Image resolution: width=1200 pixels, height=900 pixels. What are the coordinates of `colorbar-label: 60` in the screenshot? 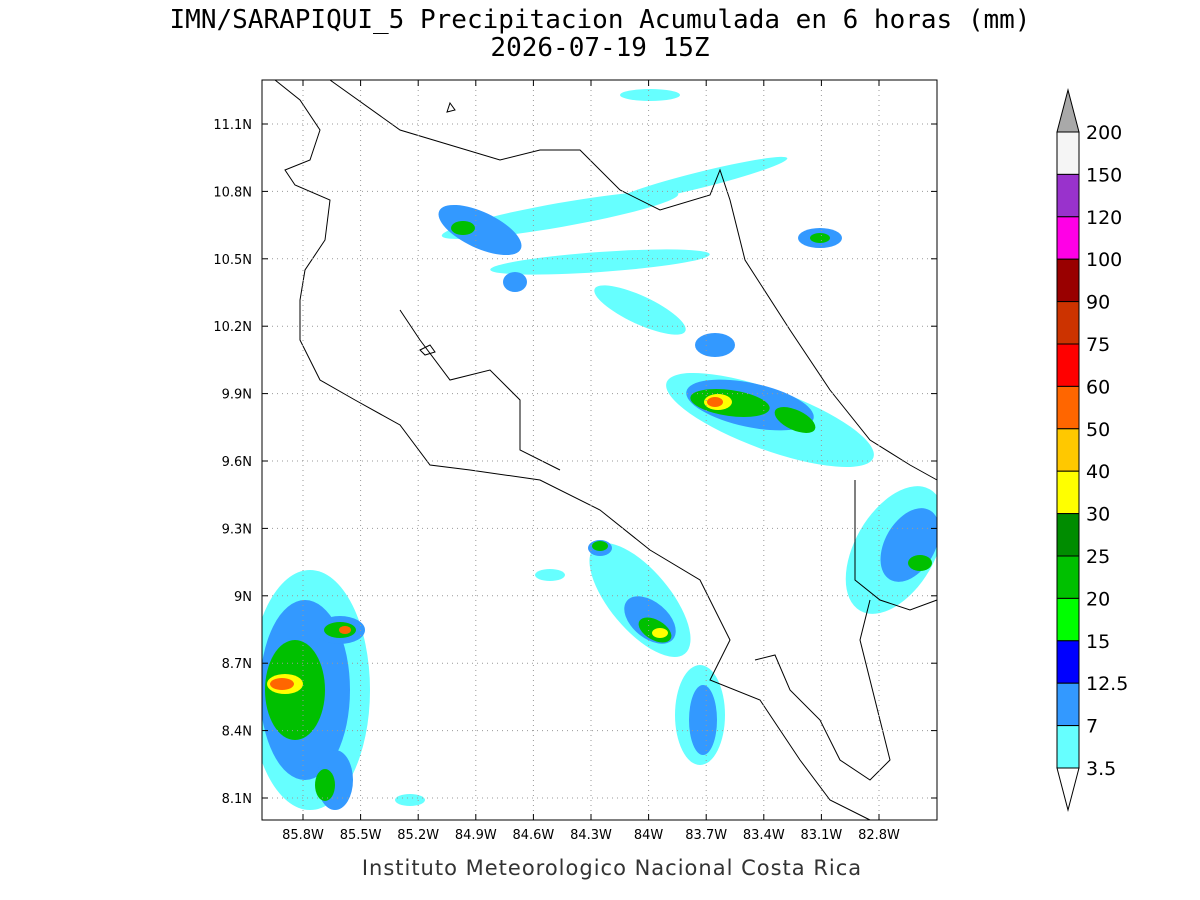 It's located at (1098, 387).